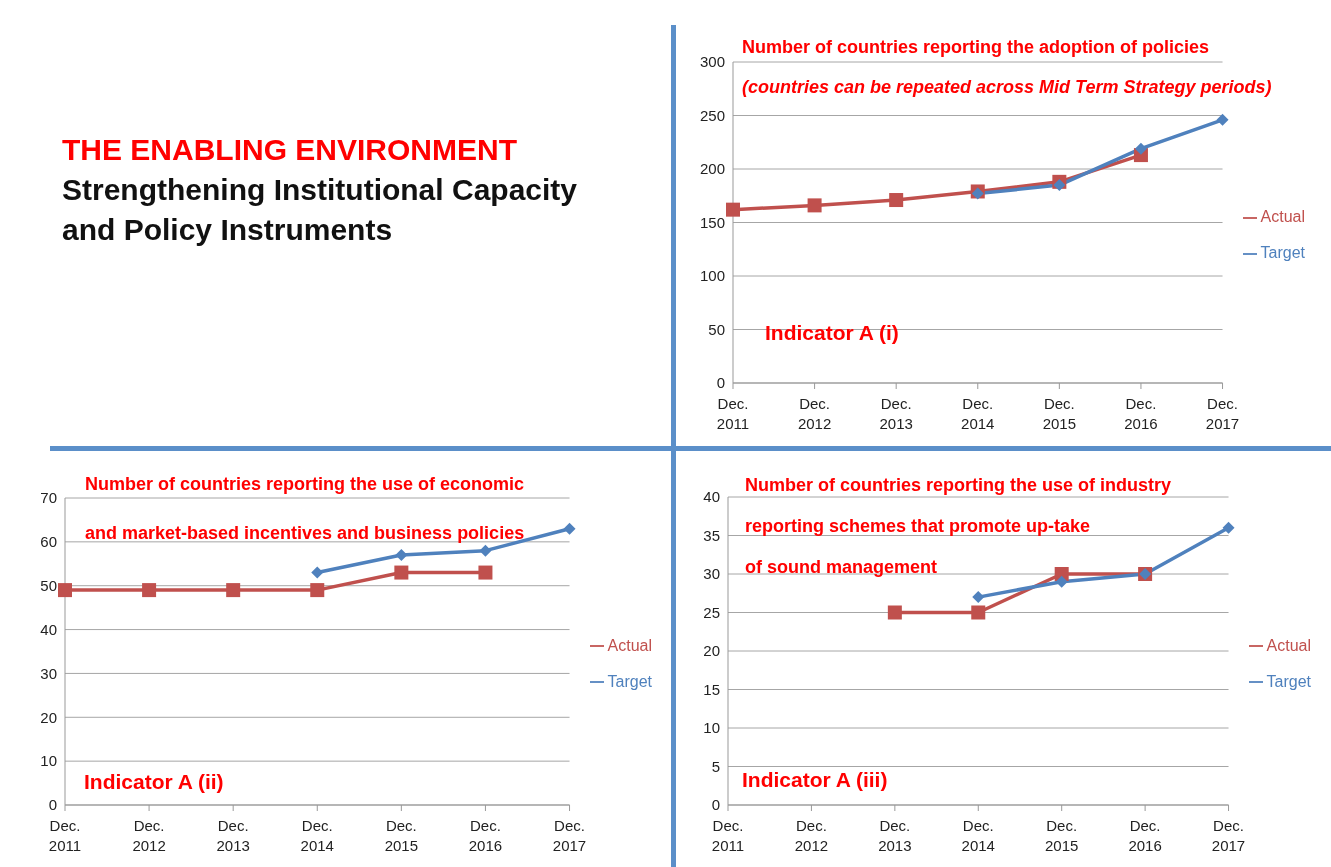 This screenshot has height=867, width=1331. What do you see at coordinates (815, 780) in the screenshot?
I see `annotation: Indicator A (iii)` at bounding box center [815, 780].